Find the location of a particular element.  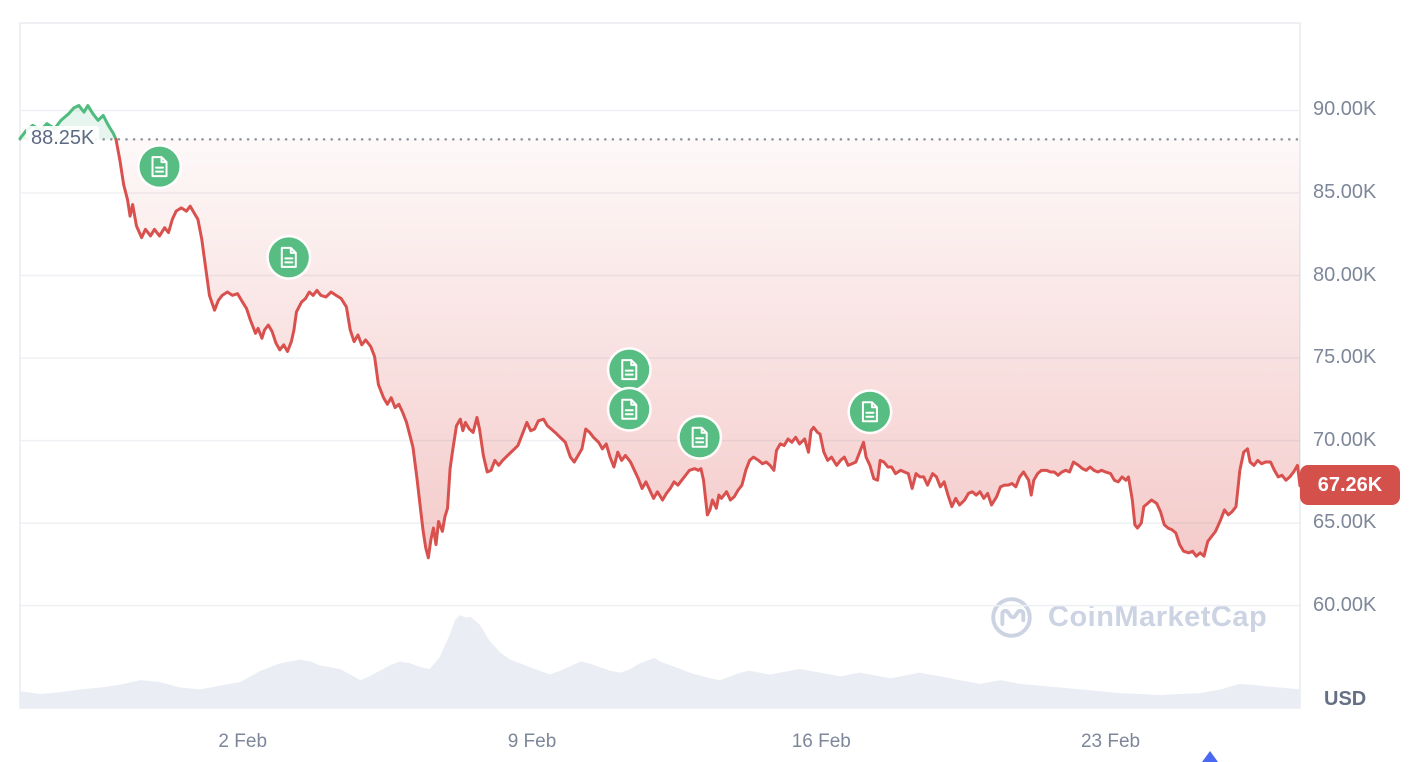

y-axis-label: 80.00K is located at coordinates (1345, 274).